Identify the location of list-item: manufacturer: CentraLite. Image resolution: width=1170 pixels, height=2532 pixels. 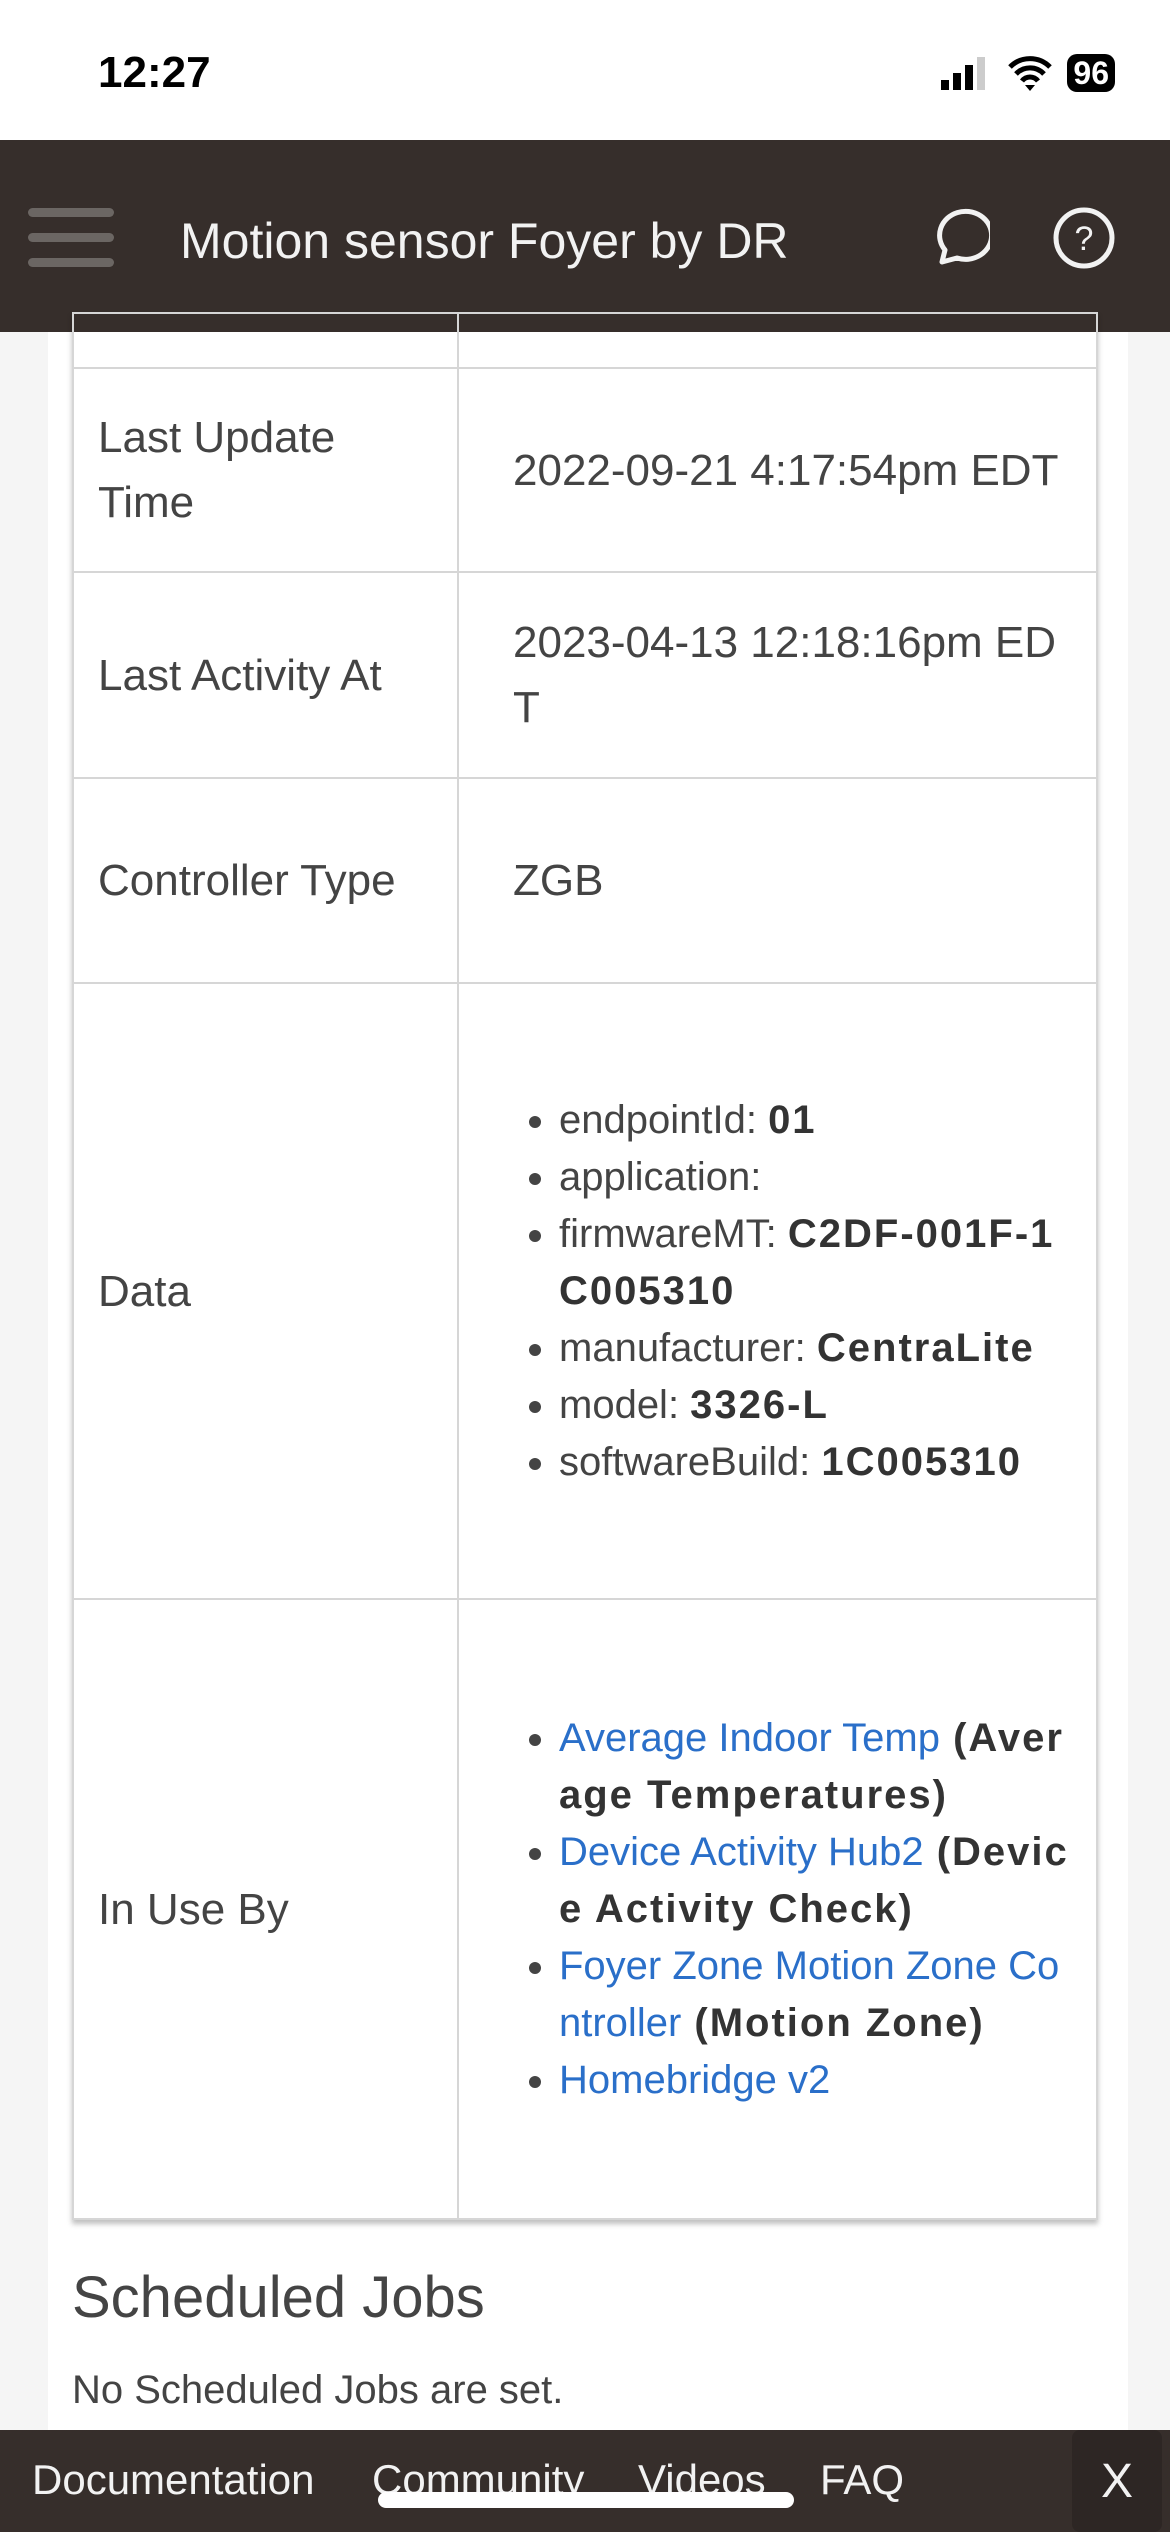
(817, 1348).